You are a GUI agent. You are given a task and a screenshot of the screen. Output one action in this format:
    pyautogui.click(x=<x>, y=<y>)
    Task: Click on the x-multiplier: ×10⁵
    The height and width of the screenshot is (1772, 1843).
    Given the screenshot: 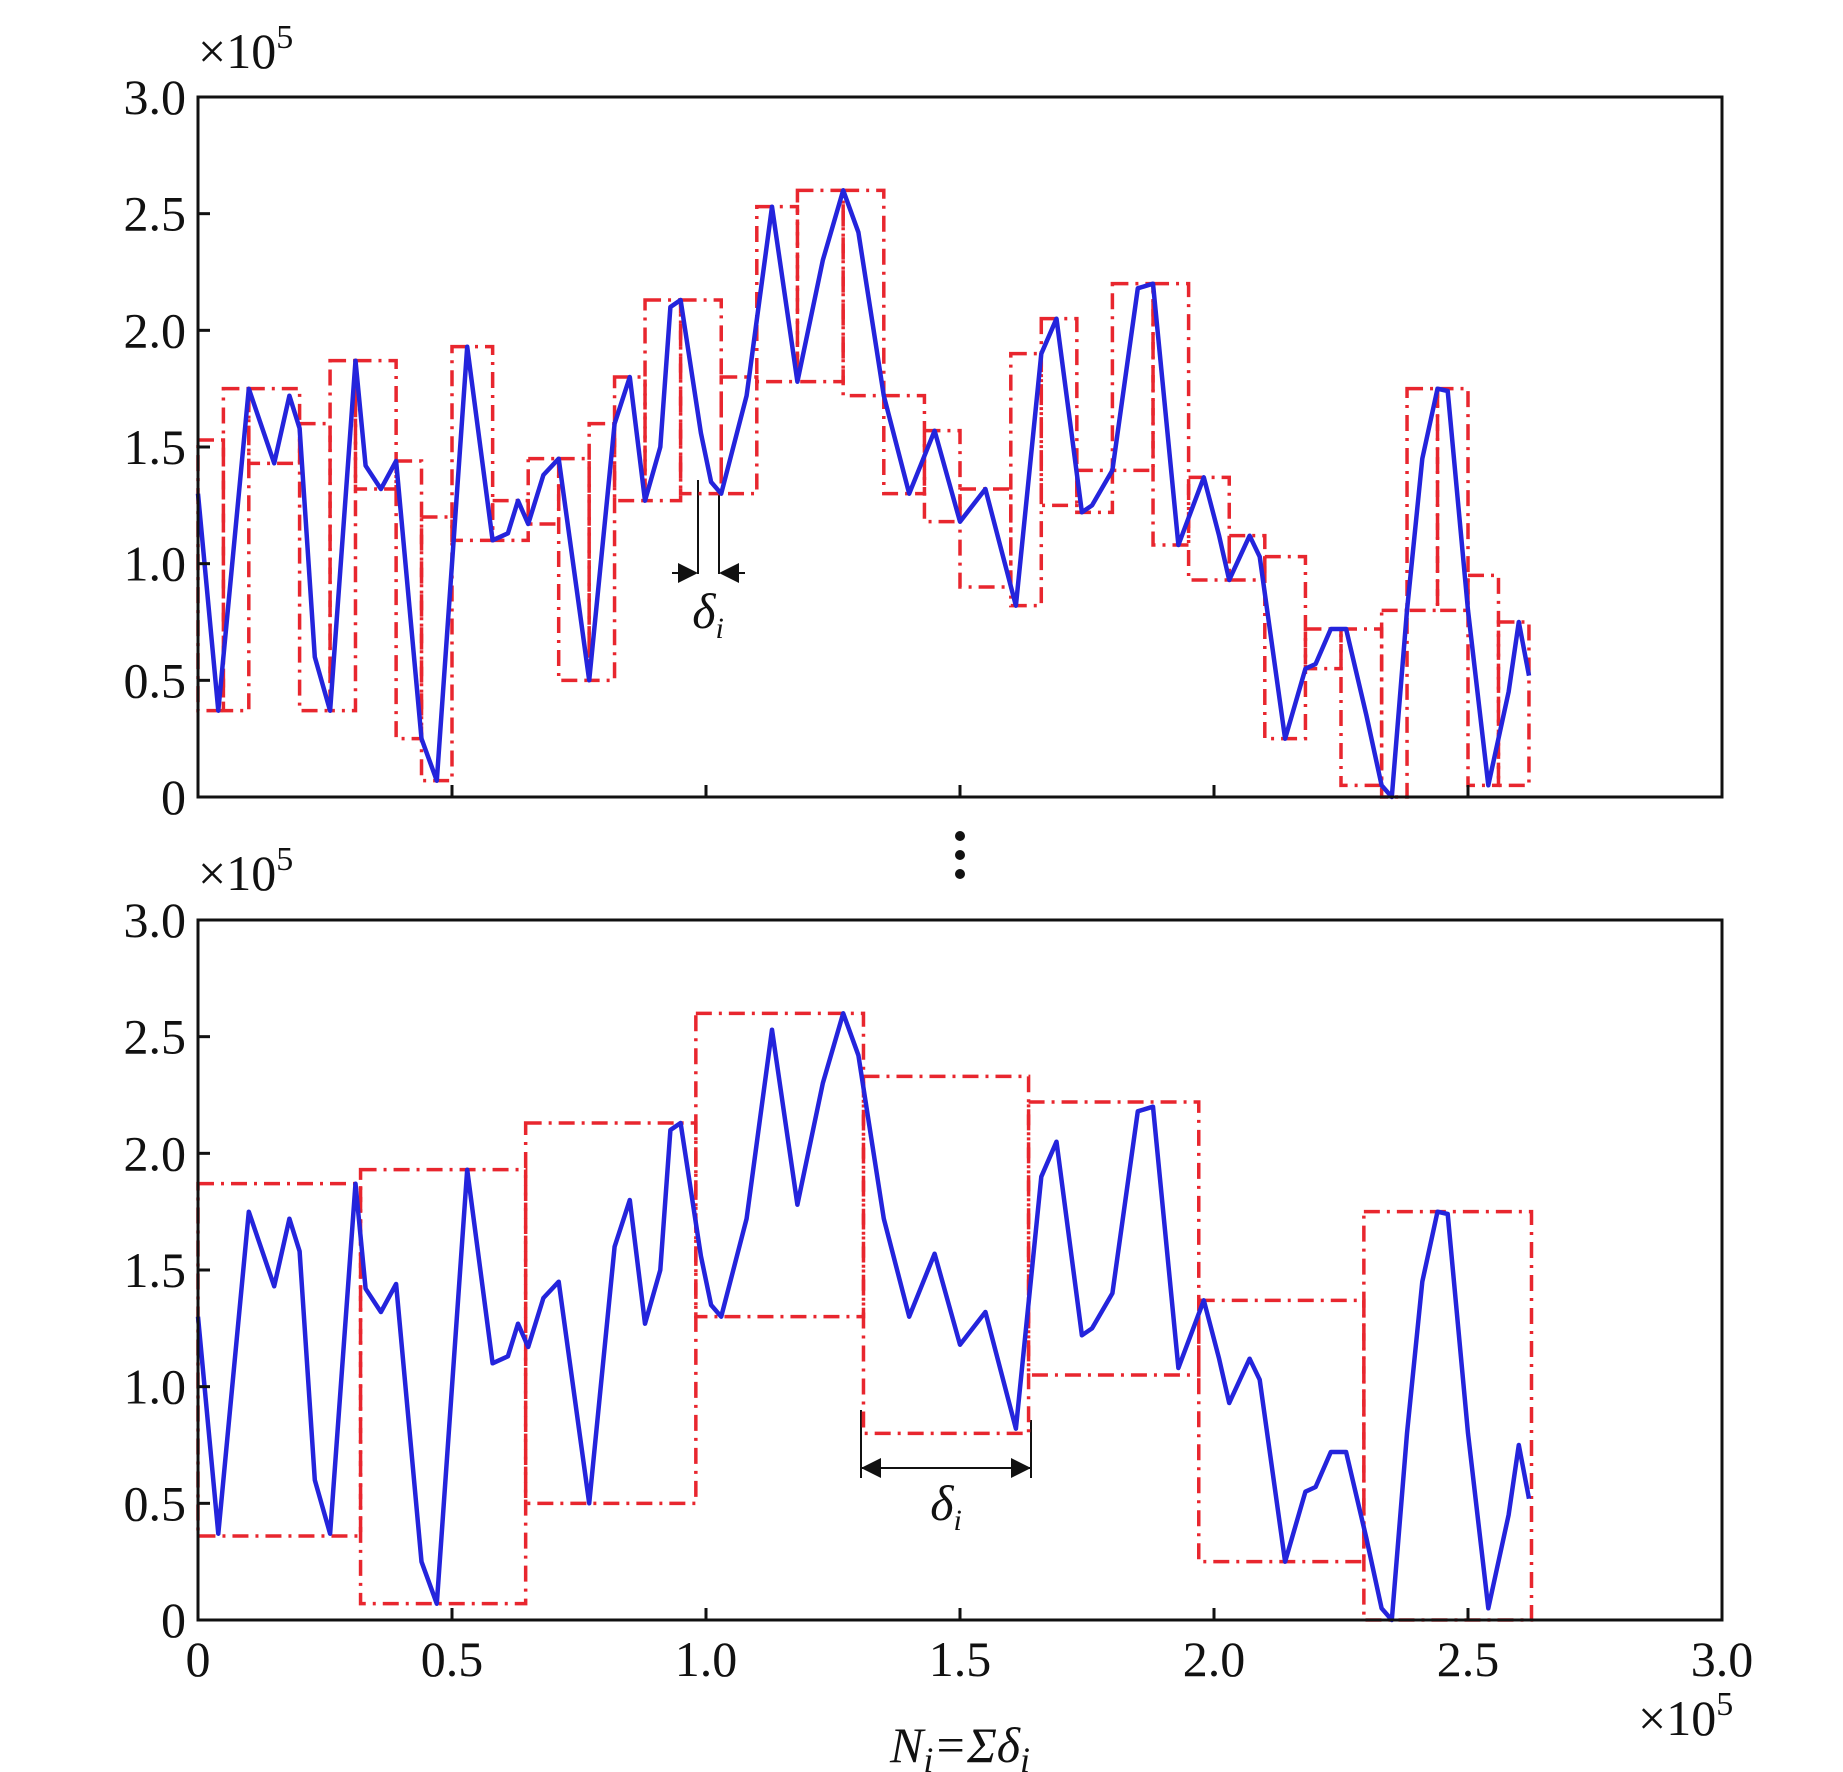 What is the action you would take?
    pyautogui.click(x=1685, y=1716)
    